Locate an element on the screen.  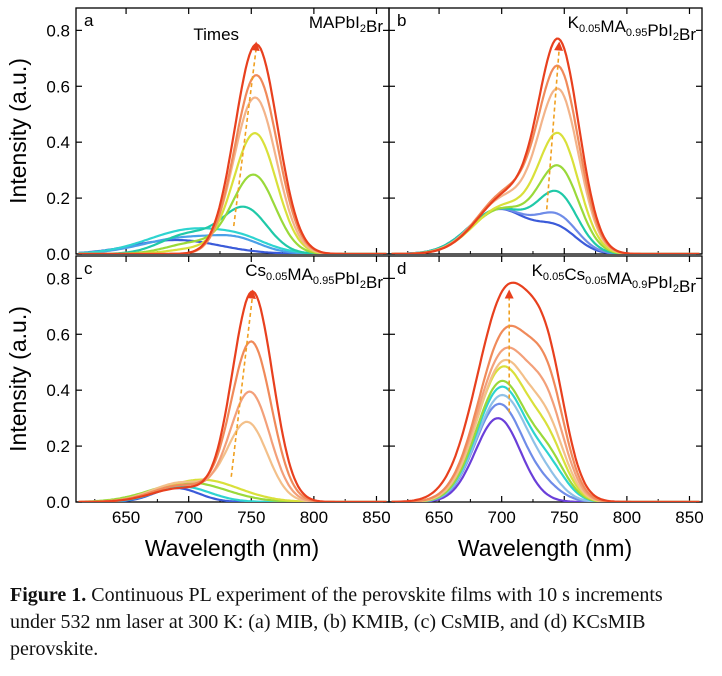
panel-label: d is located at coordinates (401, 268).